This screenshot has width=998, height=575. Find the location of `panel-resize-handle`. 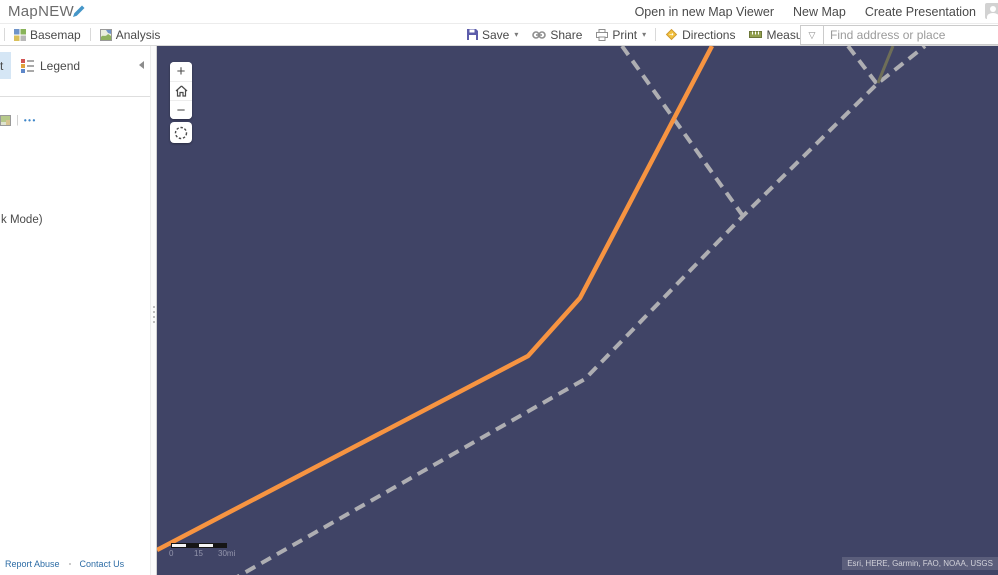

panel-resize-handle is located at coordinates (153, 310).